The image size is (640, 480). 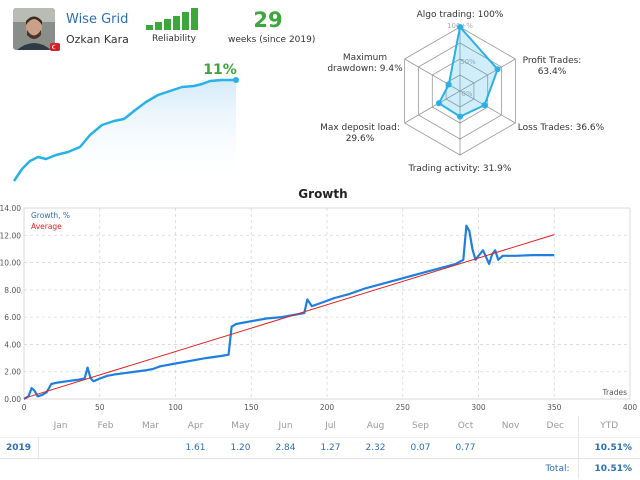 What do you see at coordinates (19, 448) in the screenshot?
I see `year-cell: 2019` at bounding box center [19, 448].